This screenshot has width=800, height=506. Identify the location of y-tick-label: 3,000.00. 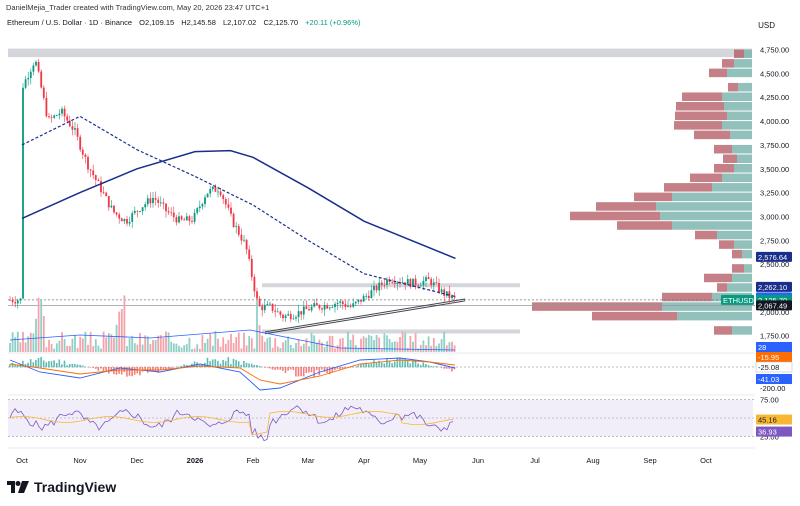
(774, 216).